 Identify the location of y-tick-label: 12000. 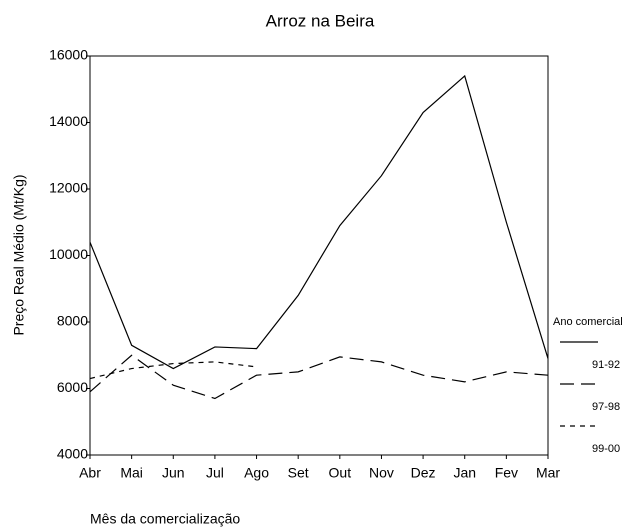
(68, 188).